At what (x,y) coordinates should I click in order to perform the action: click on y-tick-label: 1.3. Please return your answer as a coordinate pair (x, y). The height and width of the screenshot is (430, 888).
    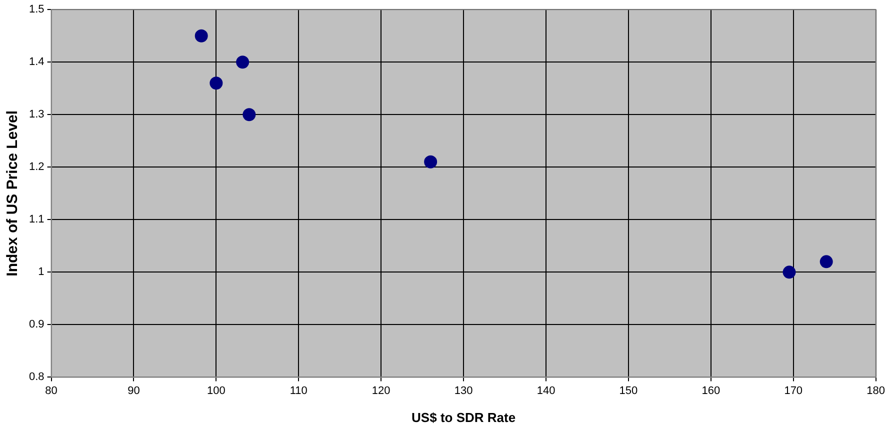
    Looking at the image, I should click on (36, 114).